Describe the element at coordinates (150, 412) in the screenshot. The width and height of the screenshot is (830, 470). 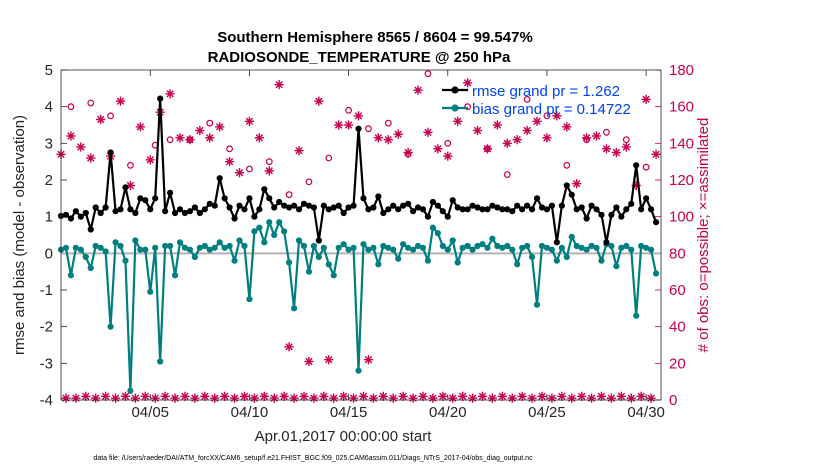
I see `x-tick-label: 04/05` at that location.